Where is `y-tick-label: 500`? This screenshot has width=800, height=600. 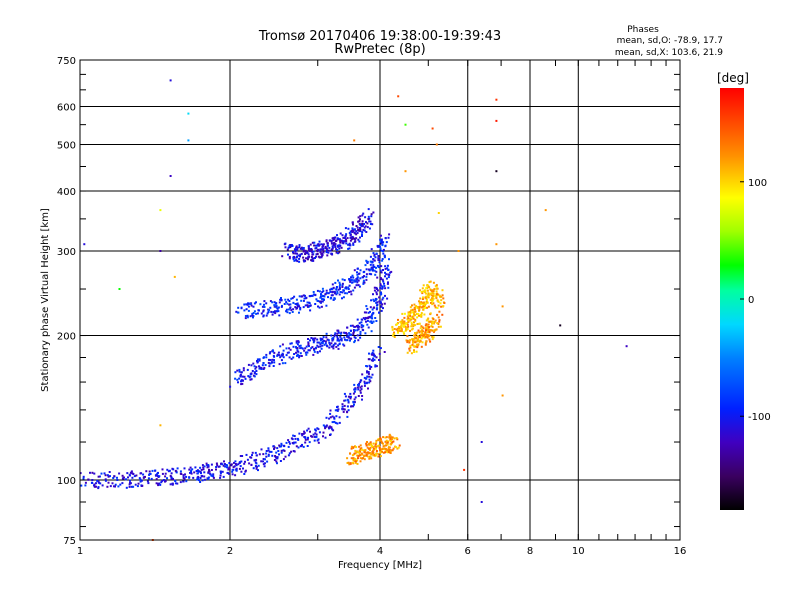
y-tick-label: 500 is located at coordinates (66, 146).